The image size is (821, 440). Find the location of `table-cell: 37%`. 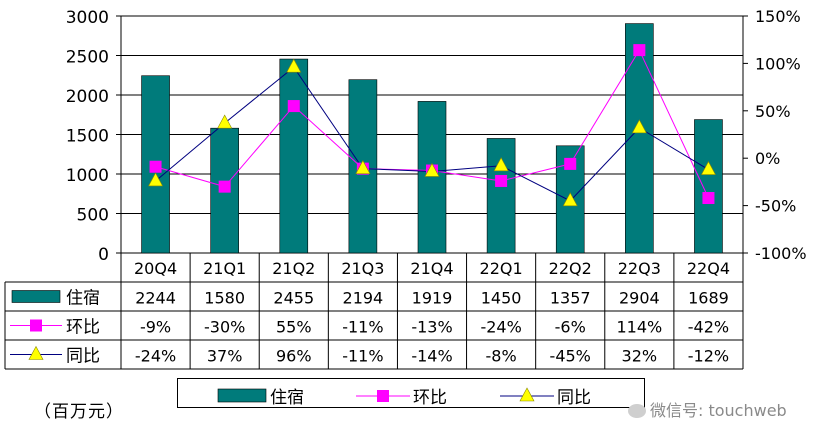

table-cell: 37% is located at coordinates (225, 356).